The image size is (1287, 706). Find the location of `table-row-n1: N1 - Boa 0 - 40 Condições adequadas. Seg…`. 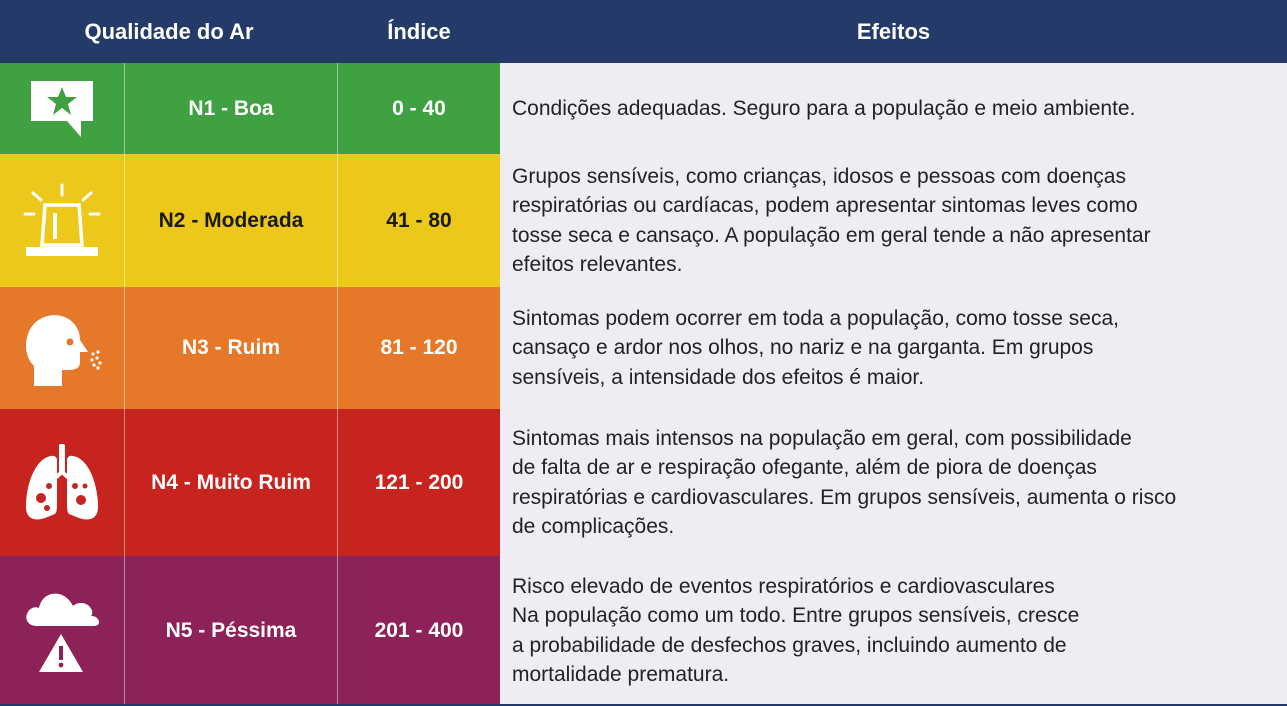

table-row-n1: N1 - Boa 0 - 40 Condições adequadas. Seg… is located at coordinates (643, 108).